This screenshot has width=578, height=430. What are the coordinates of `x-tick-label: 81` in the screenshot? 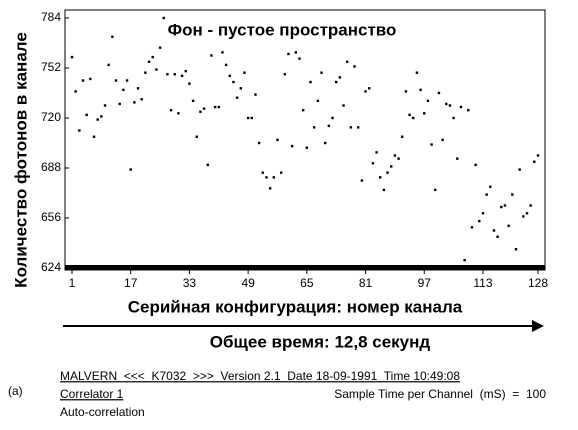 It's located at (366, 283).